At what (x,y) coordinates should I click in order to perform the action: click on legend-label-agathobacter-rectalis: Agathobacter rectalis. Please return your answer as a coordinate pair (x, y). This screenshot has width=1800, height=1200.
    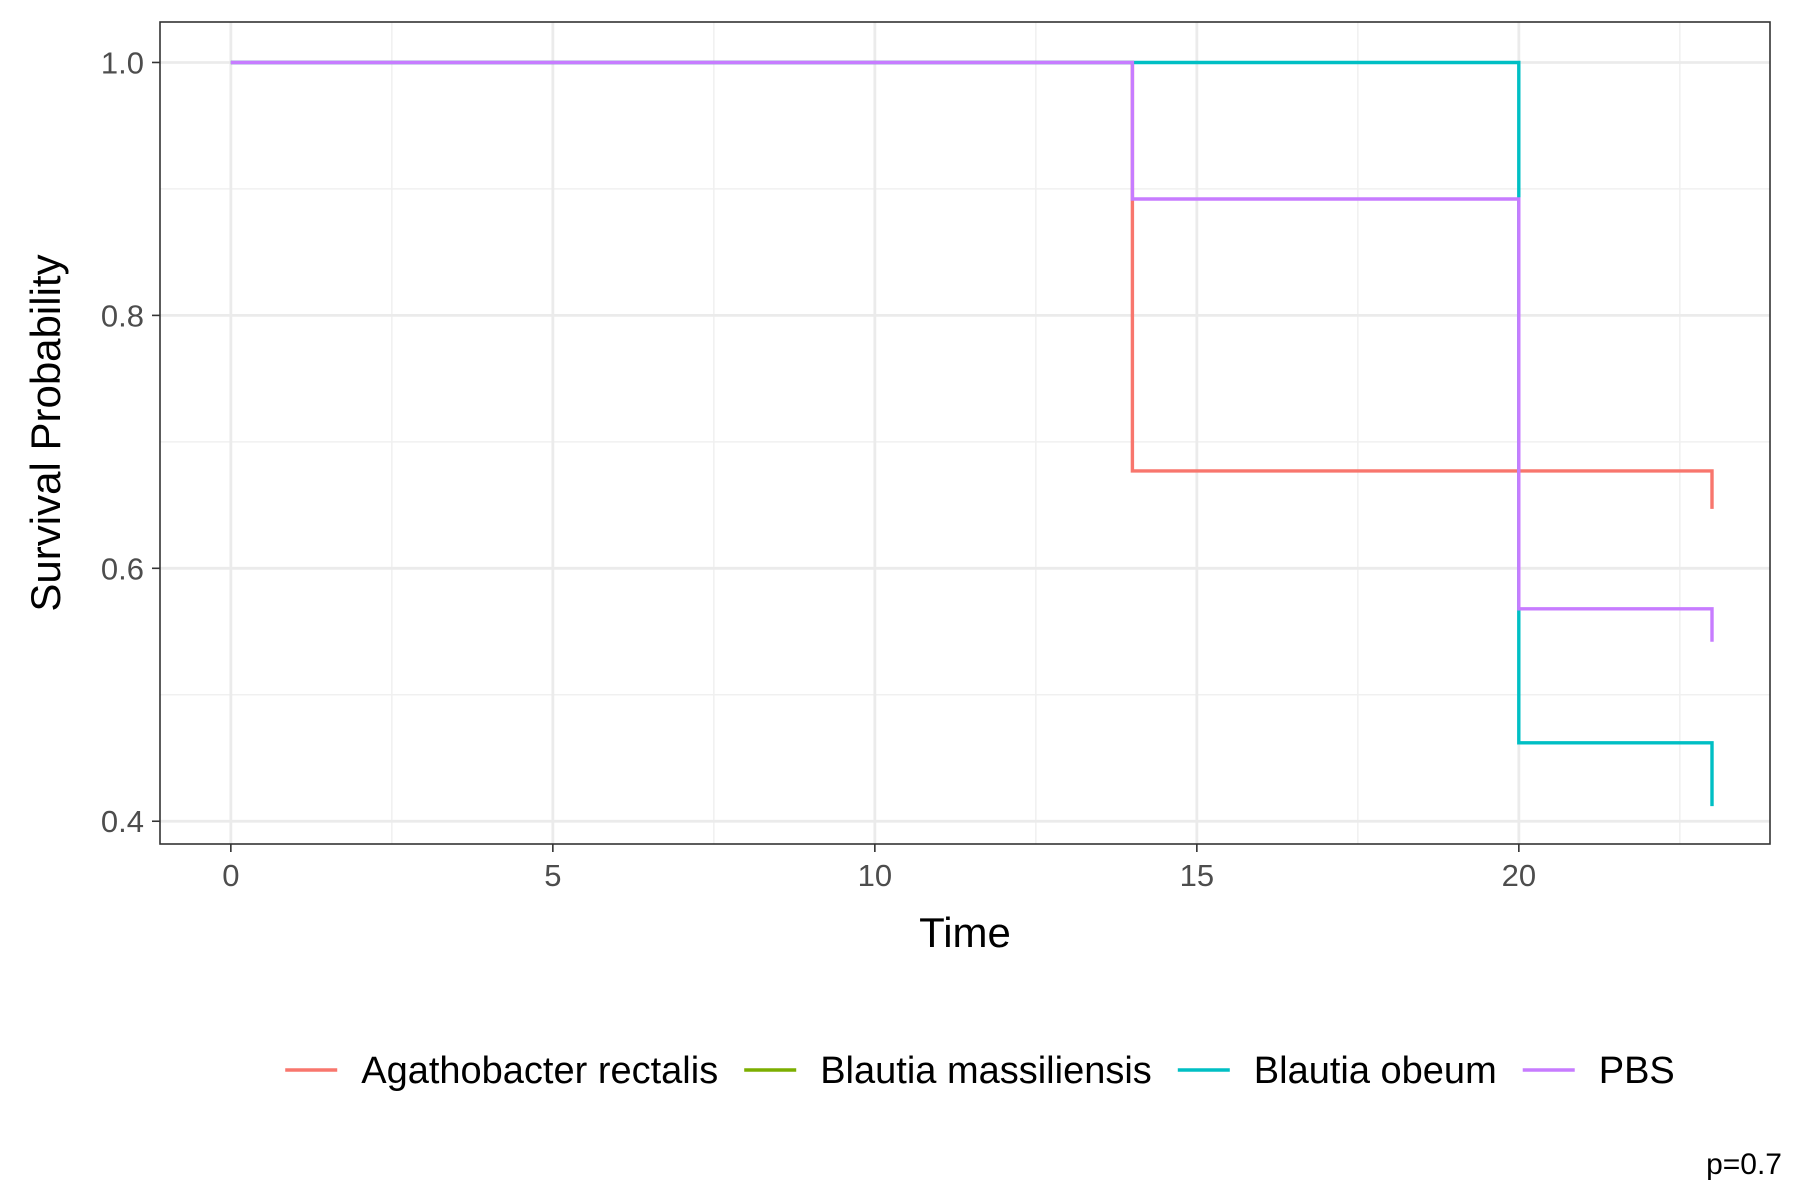
    Looking at the image, I should click on (539, 1071).